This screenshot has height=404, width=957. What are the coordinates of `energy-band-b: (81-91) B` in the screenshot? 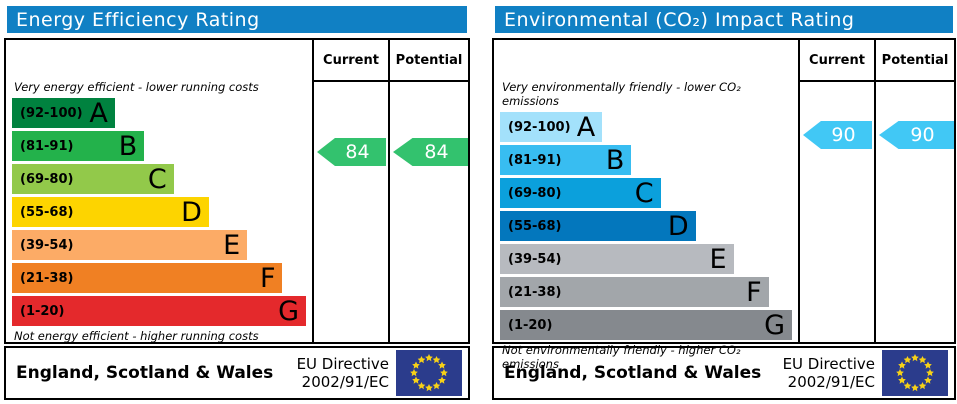 It's located at (78, 146).